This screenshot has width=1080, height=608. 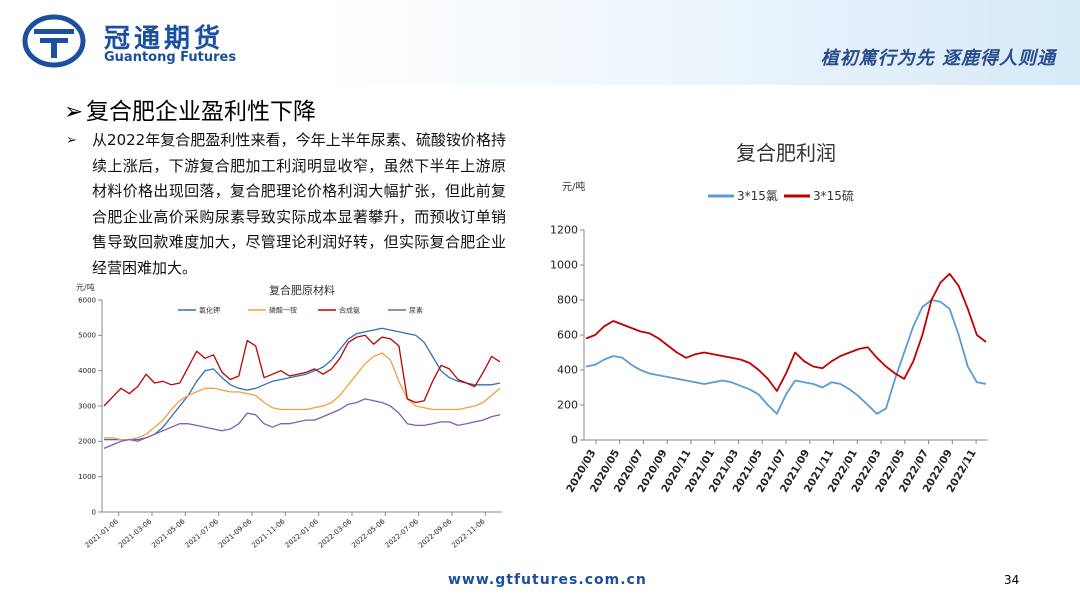 What do you see at coordinates (209, 309) in the screenshot?
I see `legend-label: 氯化钾` at bounding box center [209, 309].